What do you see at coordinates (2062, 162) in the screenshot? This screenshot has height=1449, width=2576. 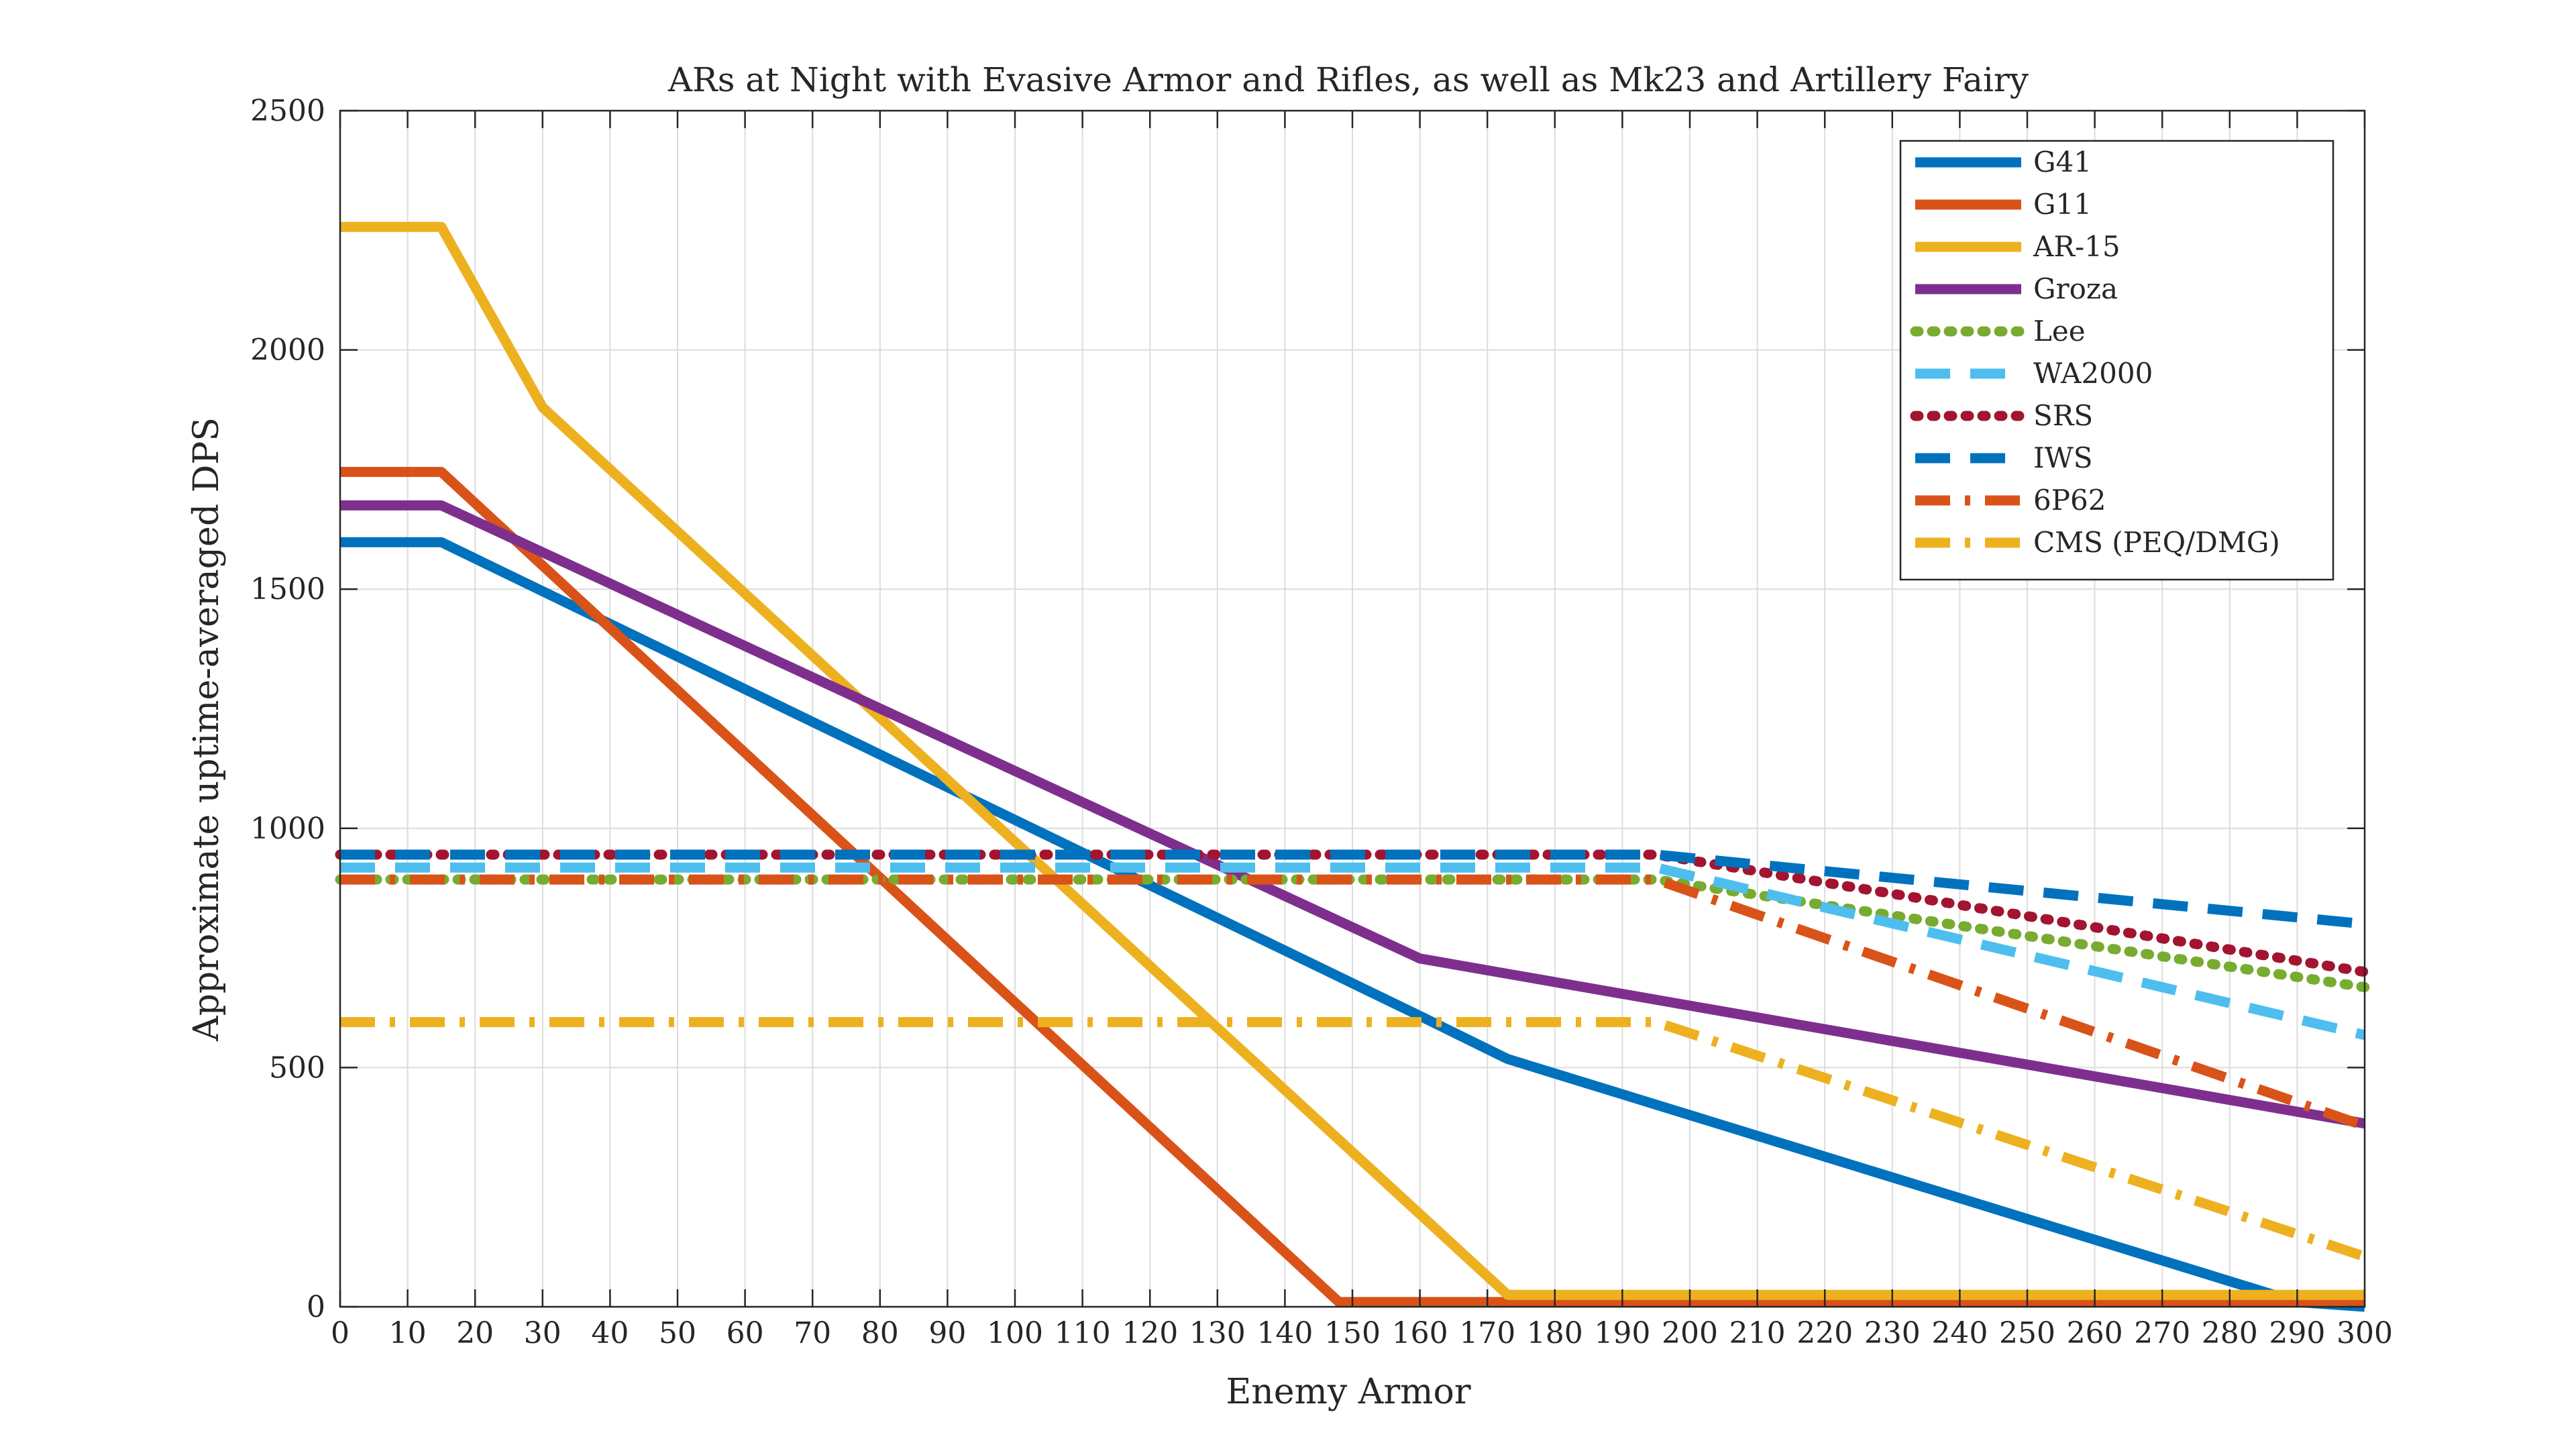 I see `legend-label: G41` at bounding box center [2062, 162].